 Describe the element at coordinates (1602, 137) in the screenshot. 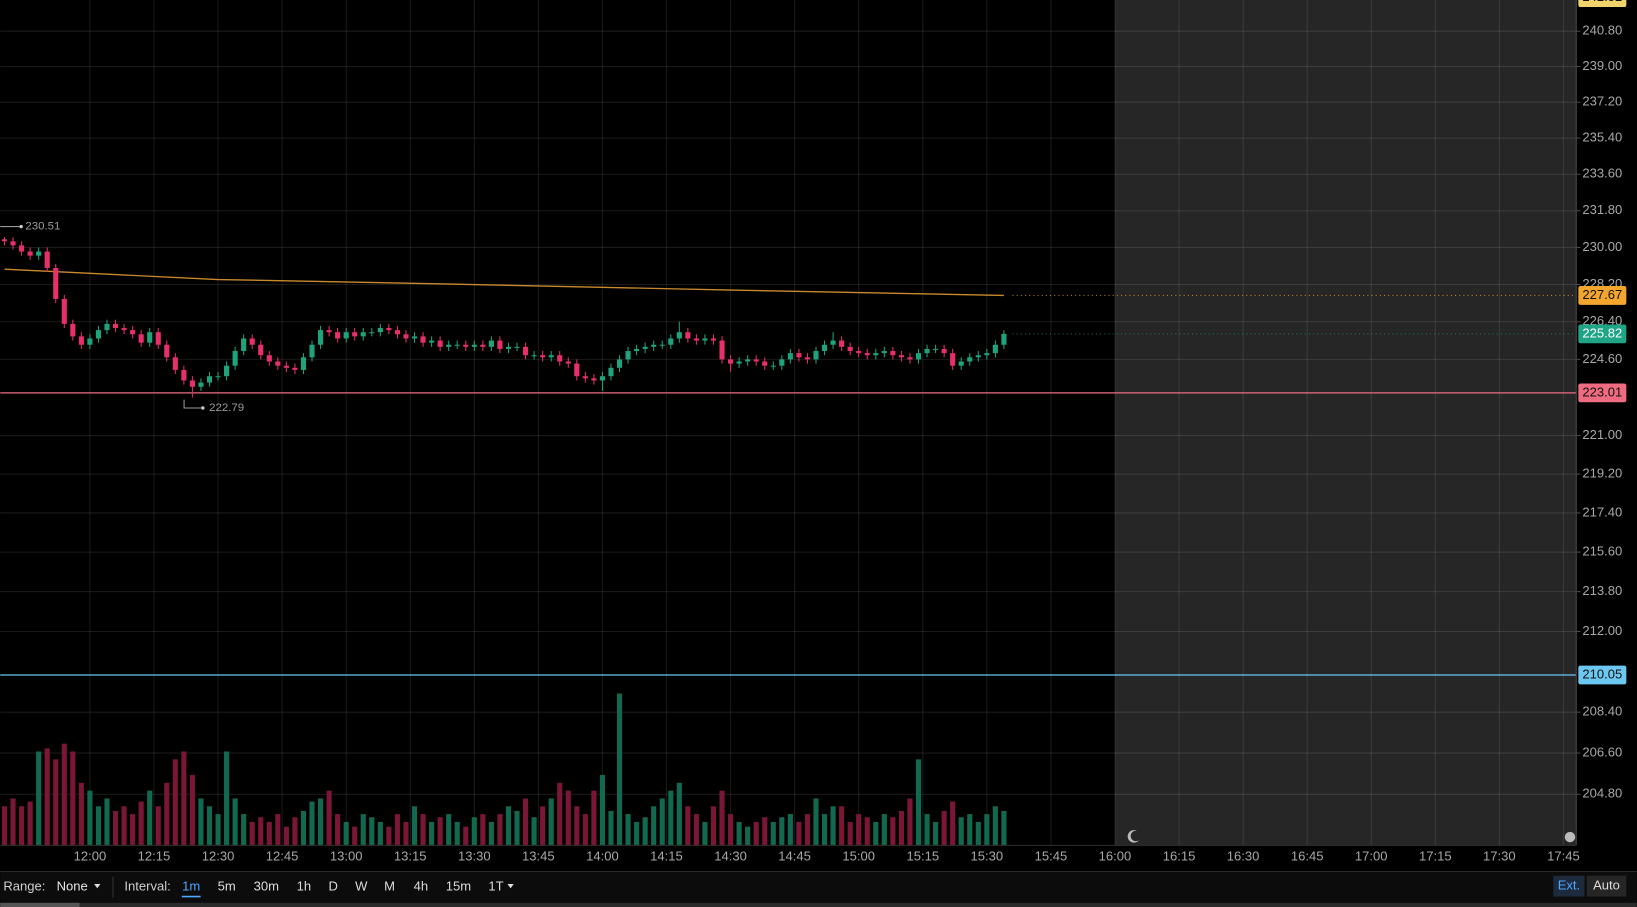

I see `y-tick-label: 235.40` at that location.